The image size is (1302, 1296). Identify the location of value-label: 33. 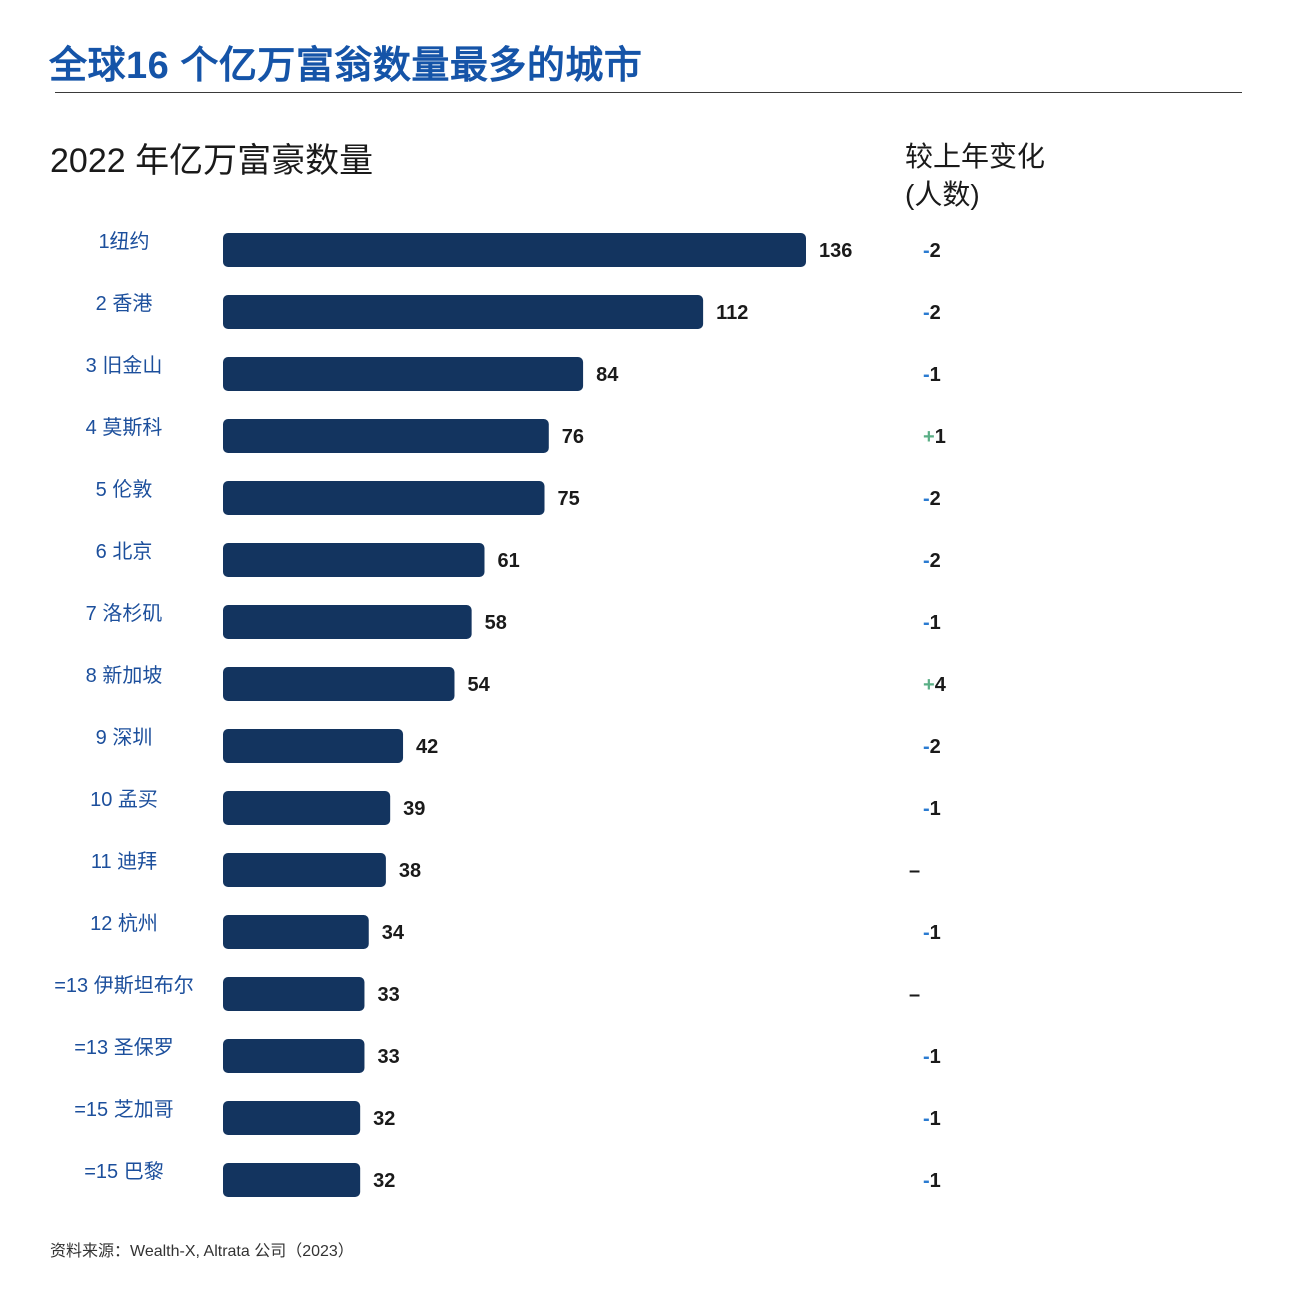
(388, 995).